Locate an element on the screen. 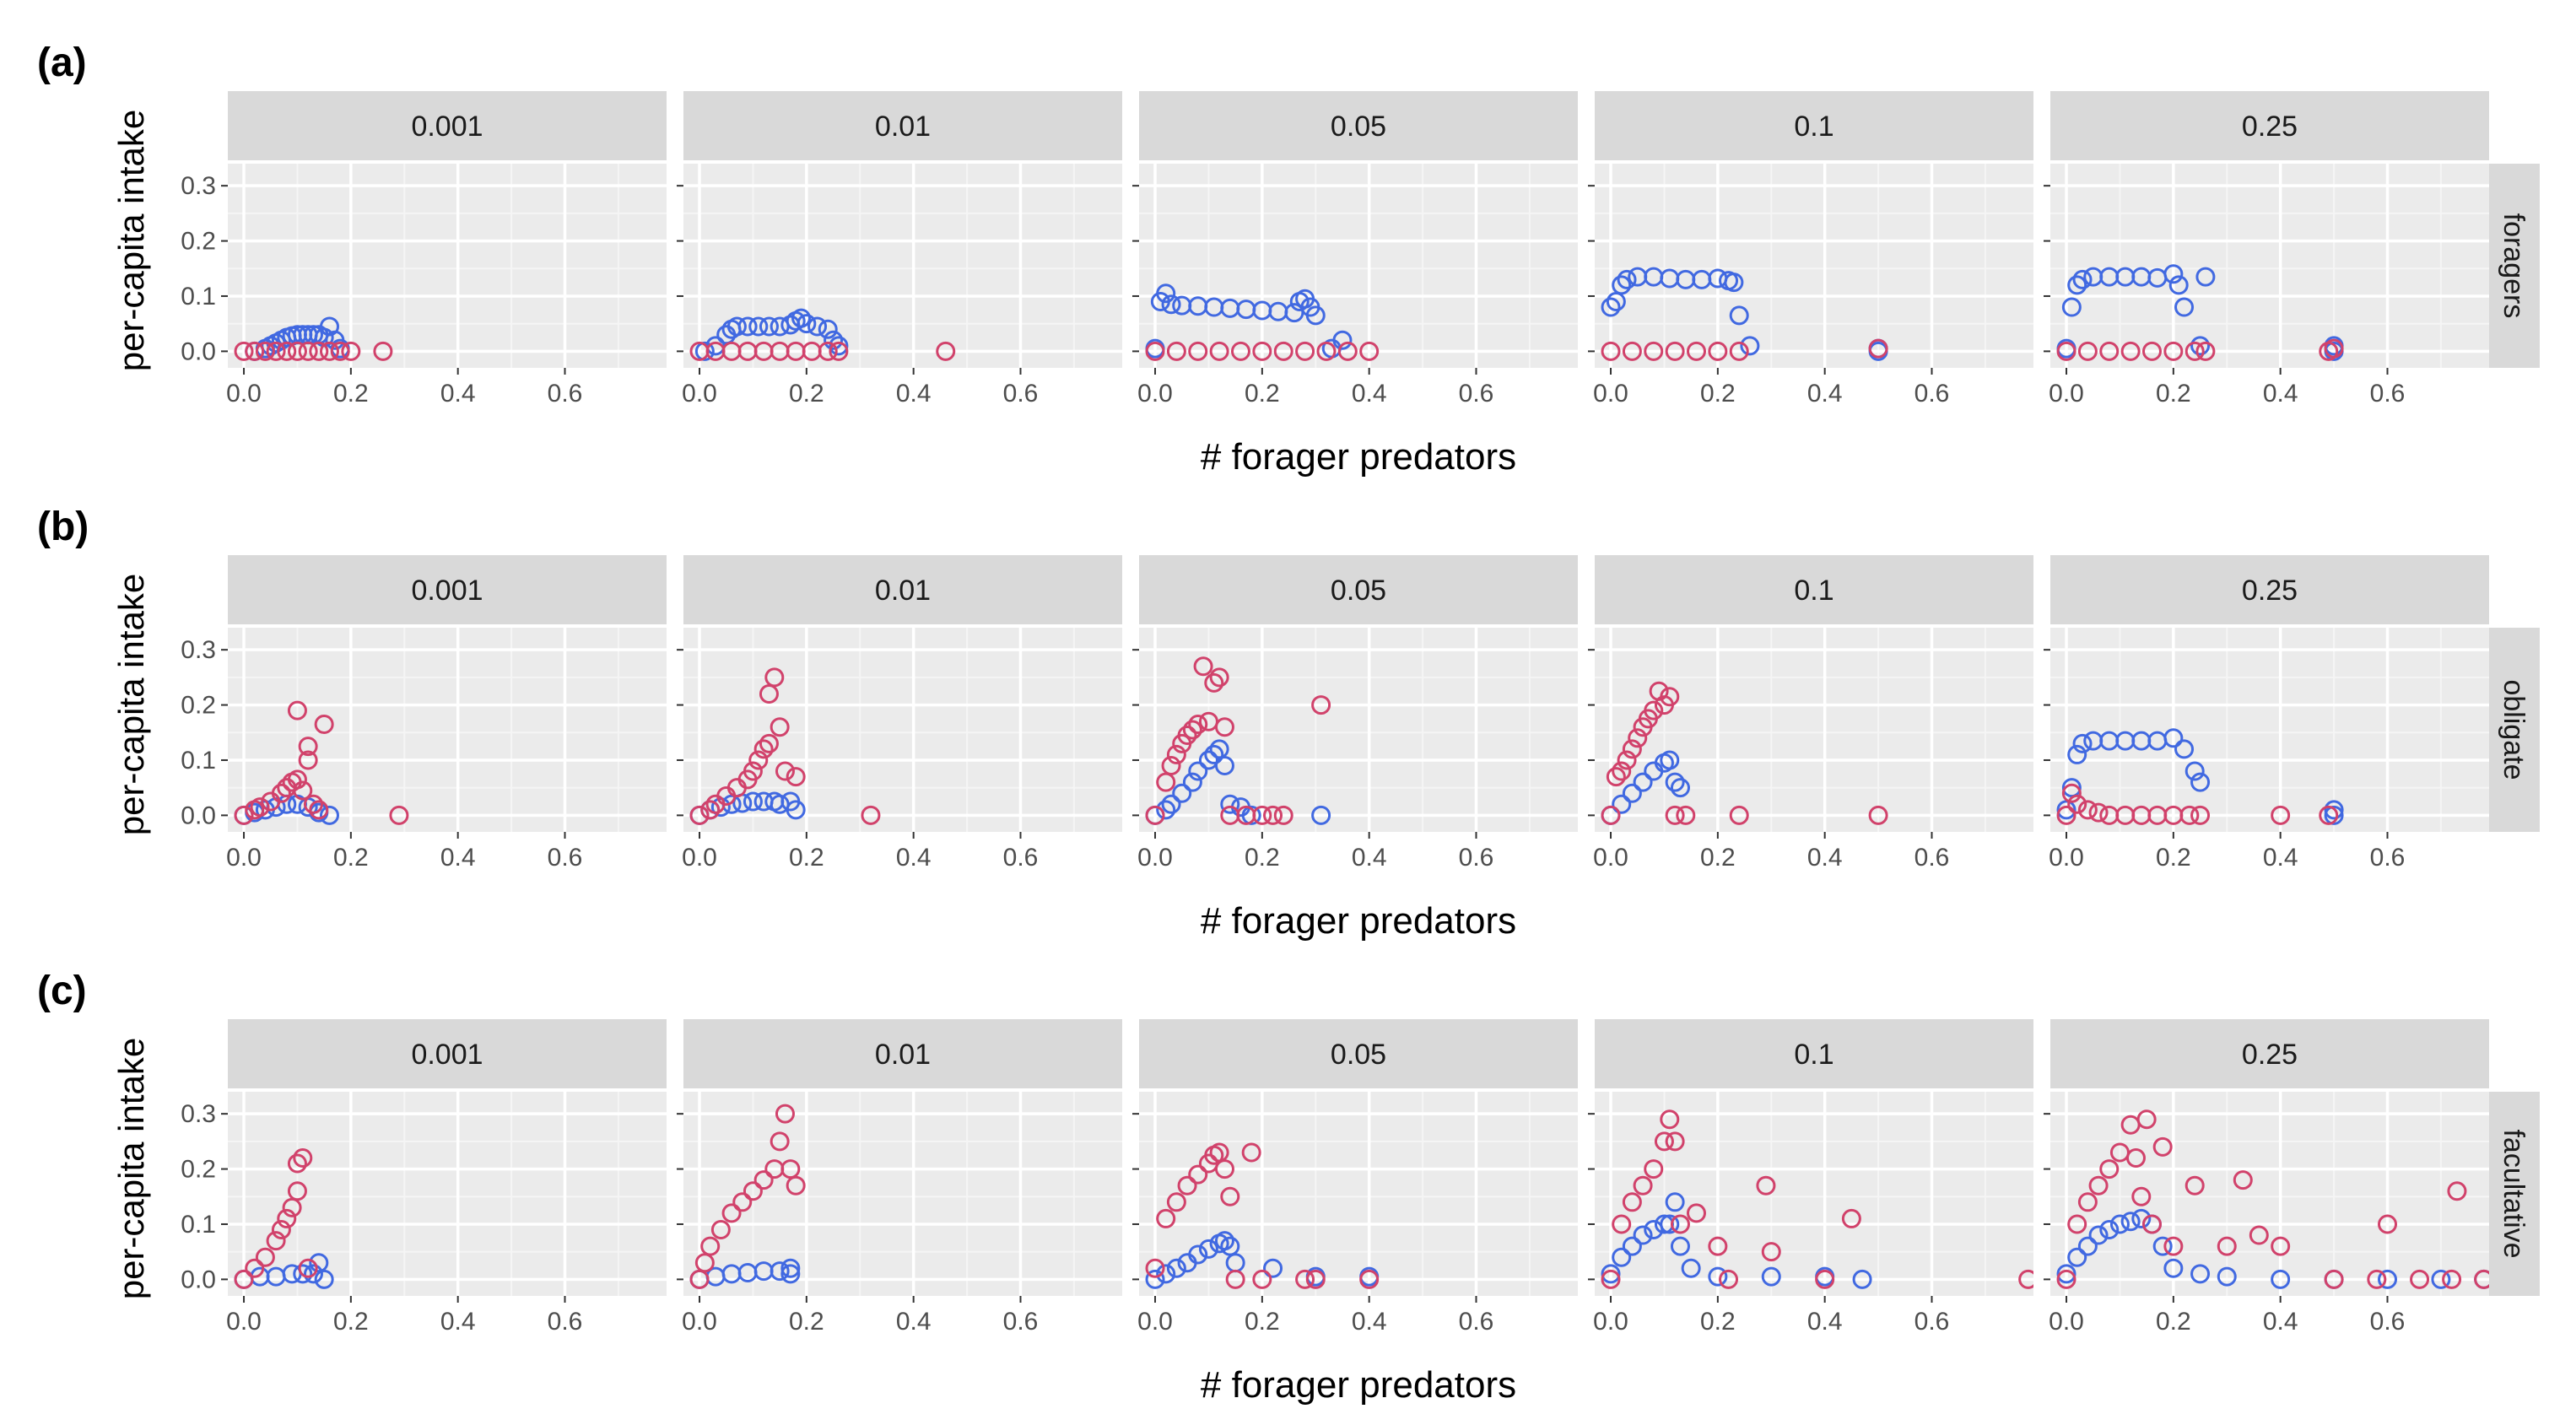 The image size is (2576, 1425). y-tick-label: 0.0 is located at coordinates (198, 1279).